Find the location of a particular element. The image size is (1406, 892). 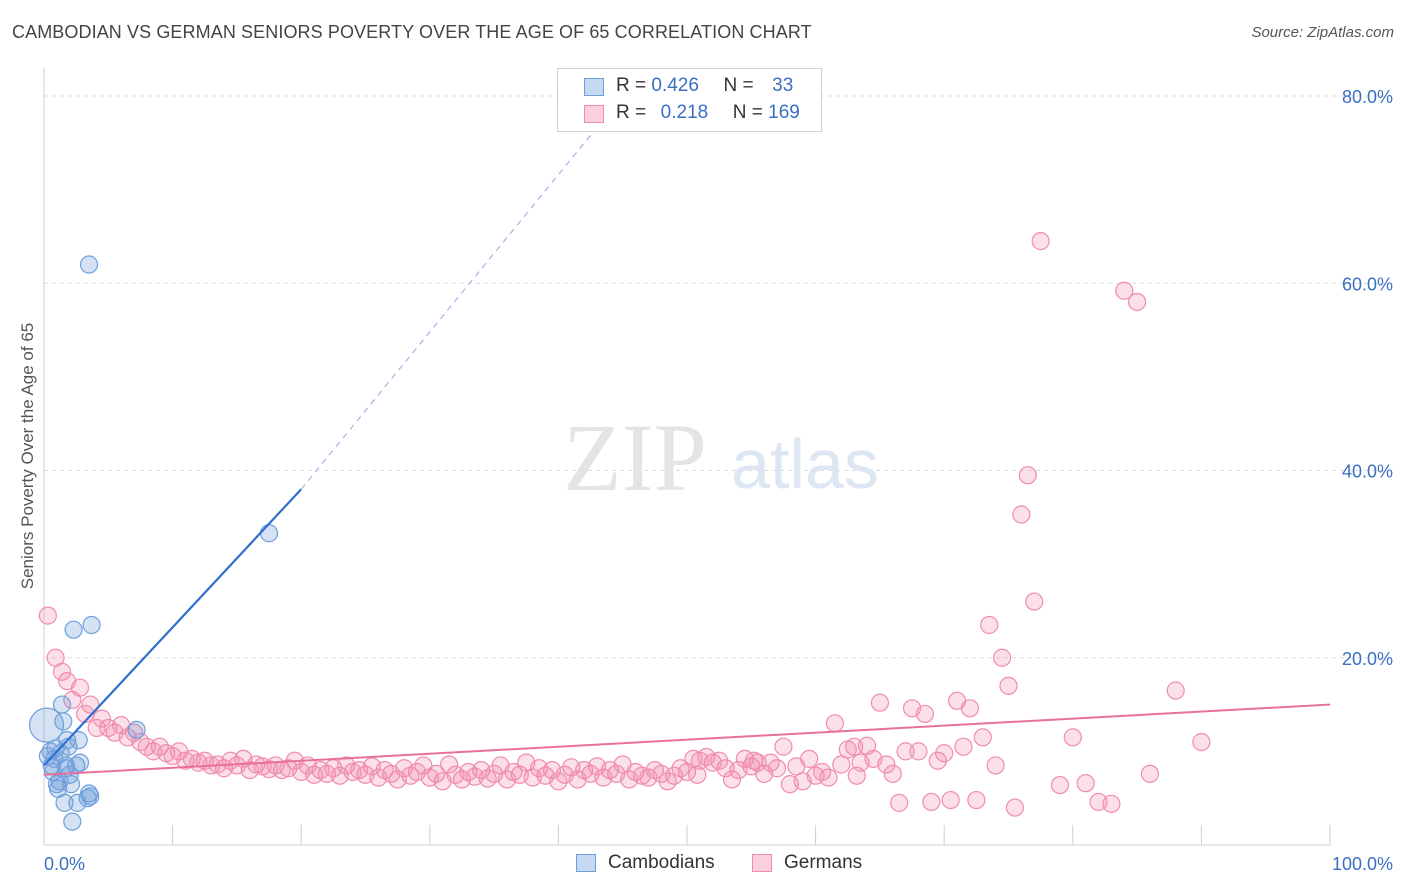

y-tick-label-40: 40.0% is located at coordinates (1367, 472).